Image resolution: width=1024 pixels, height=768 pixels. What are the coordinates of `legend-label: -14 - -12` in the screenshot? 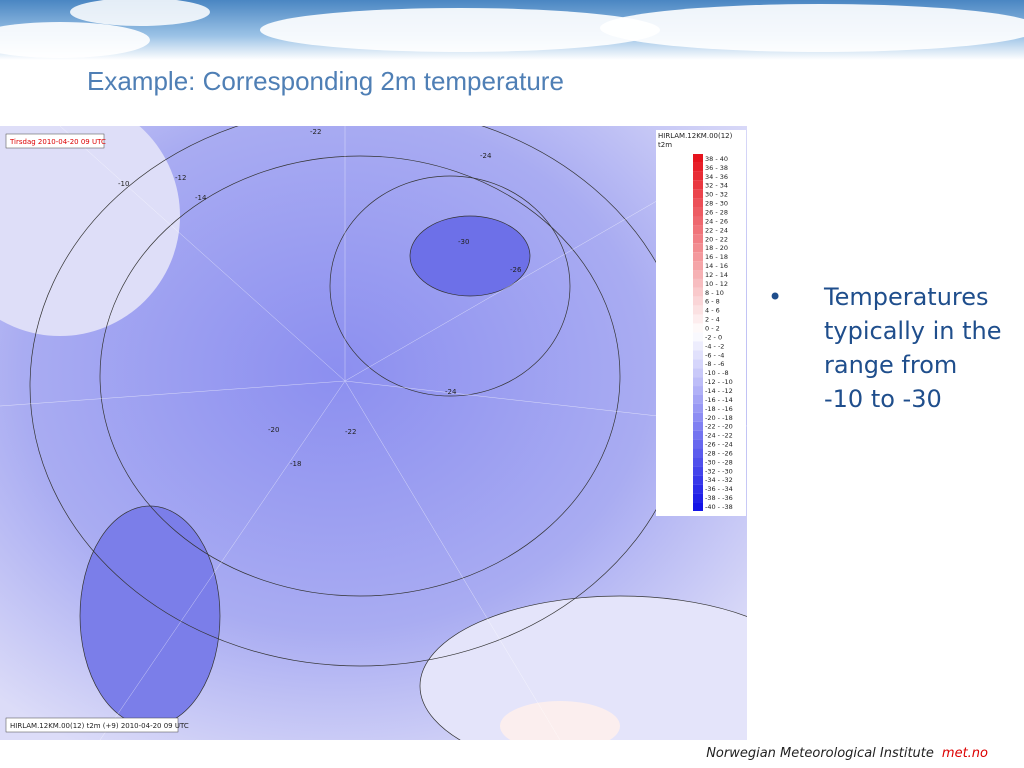 It's located at (719, 391).